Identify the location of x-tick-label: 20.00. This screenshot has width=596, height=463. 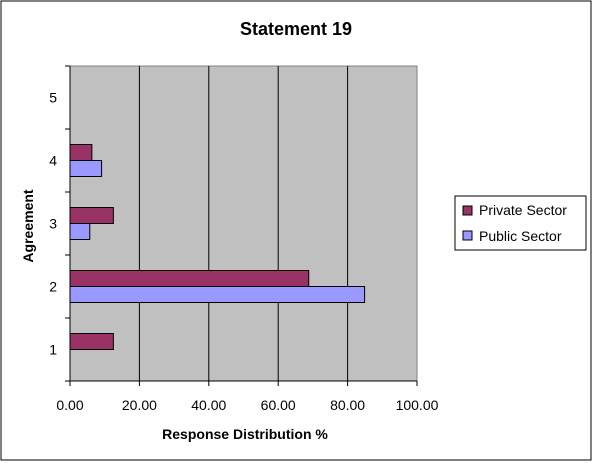
(139, 405).